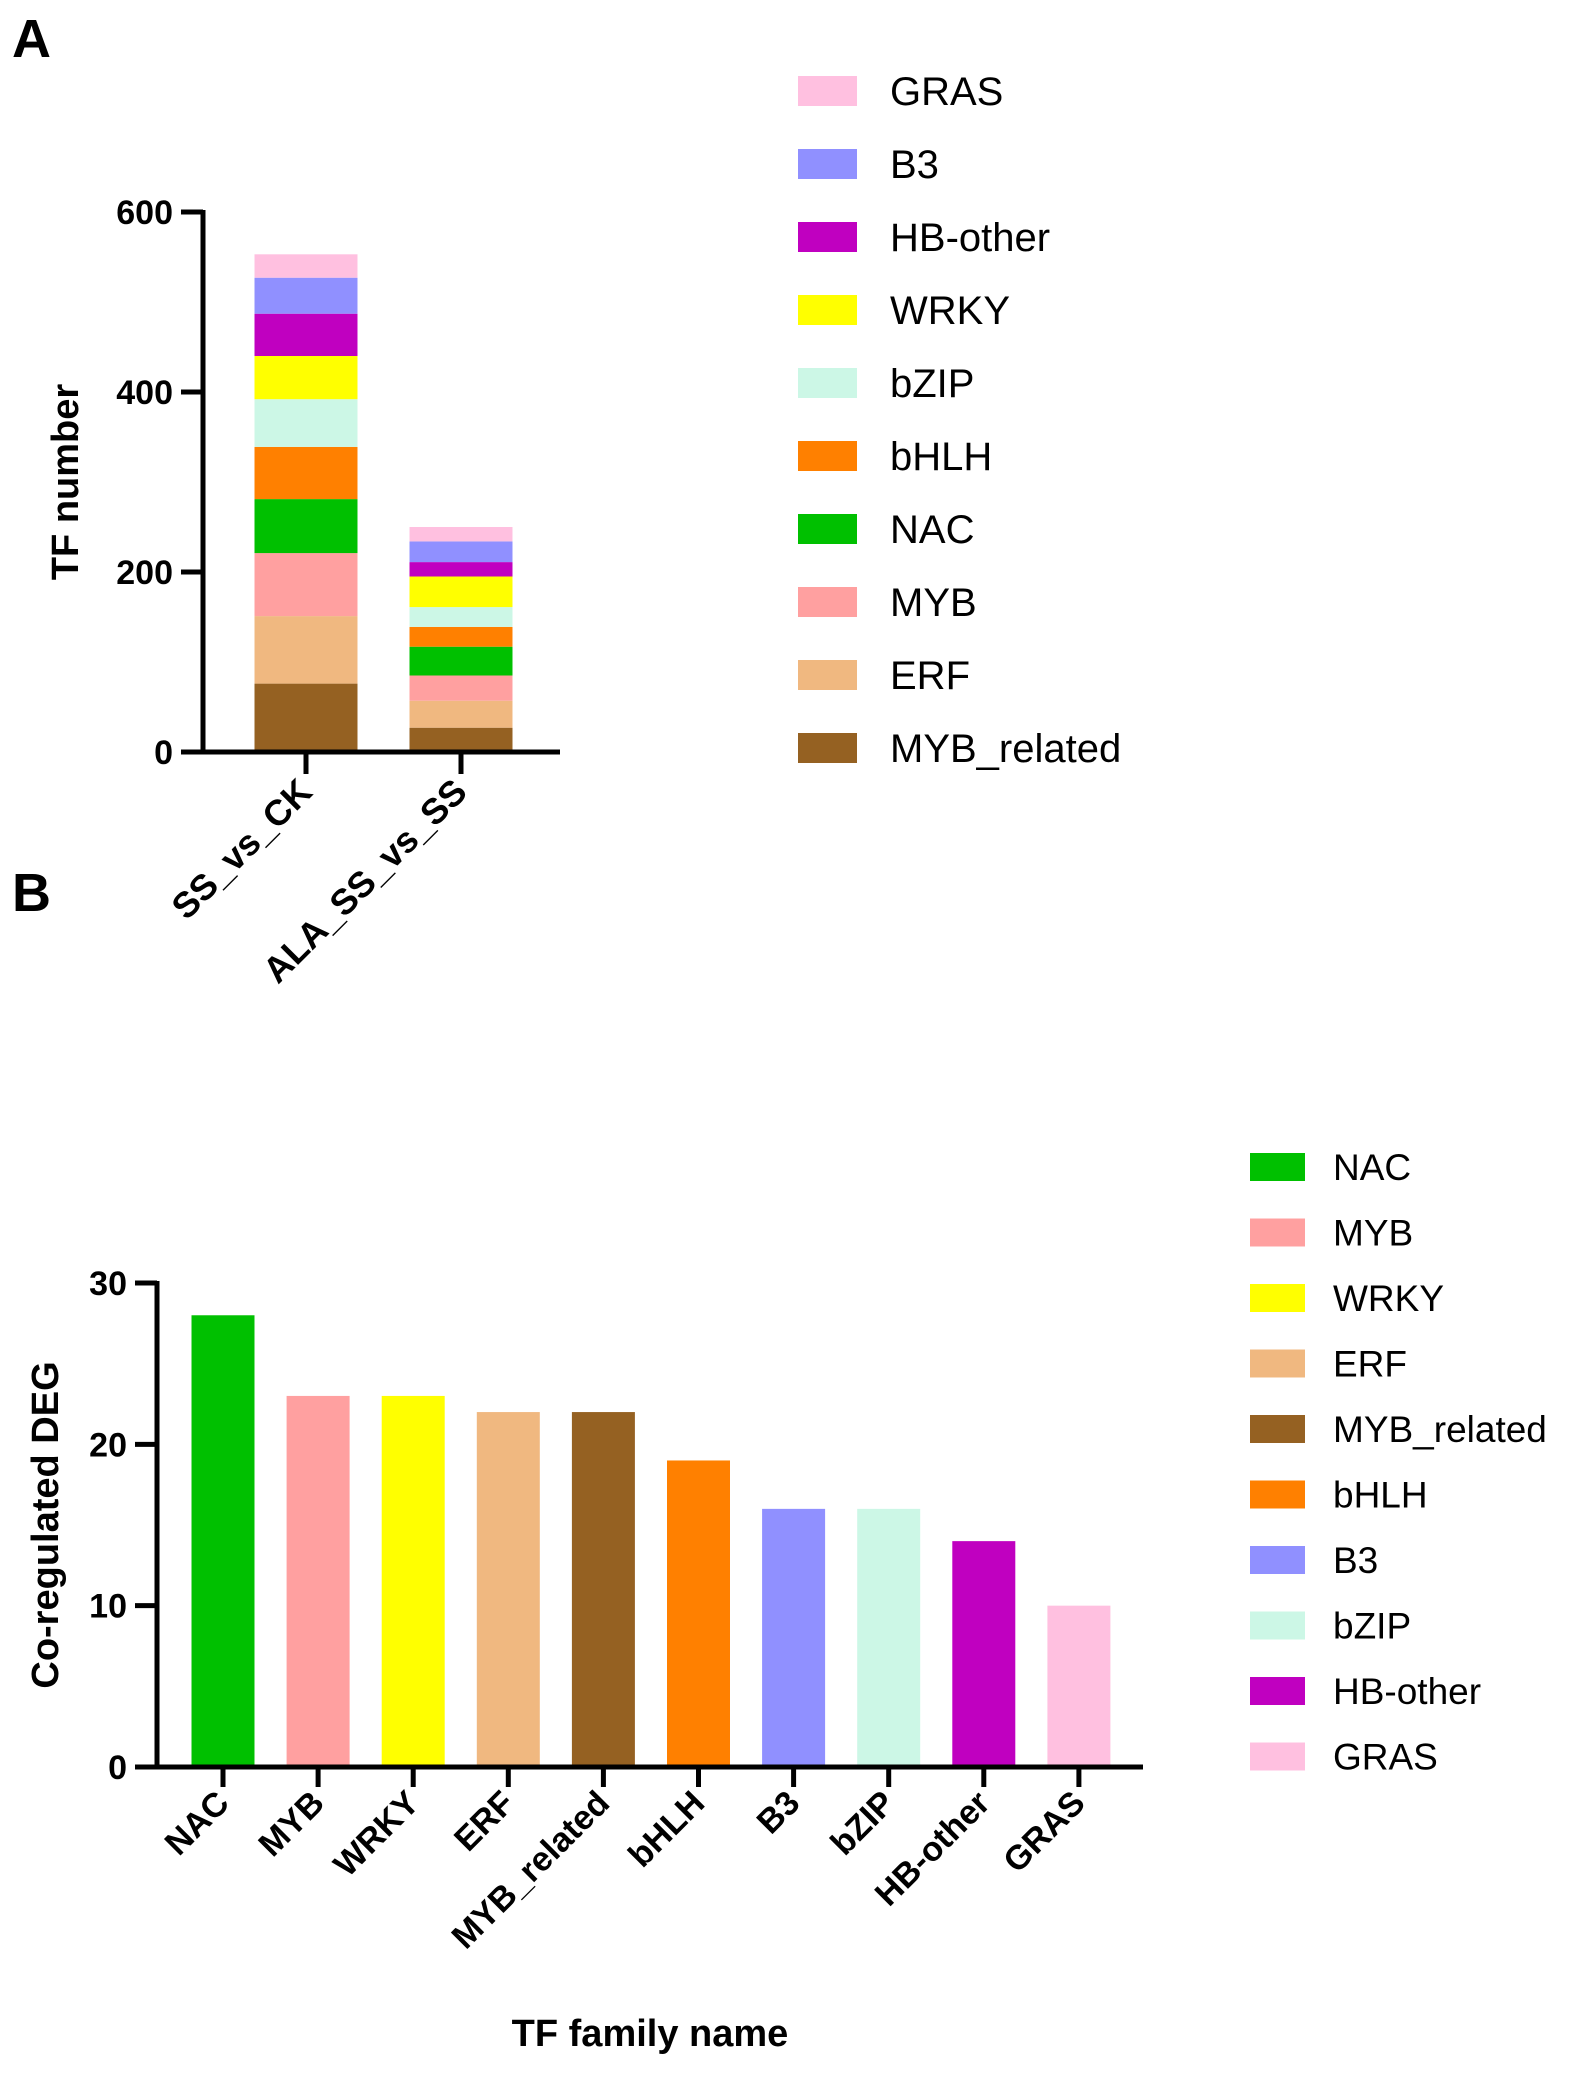 The height and width of the screenshot is (2084, 1578). What do you see at coordinates (318, 1581) in the screenshot?
I see `bar-myb` at bounding box center [318, 1581].